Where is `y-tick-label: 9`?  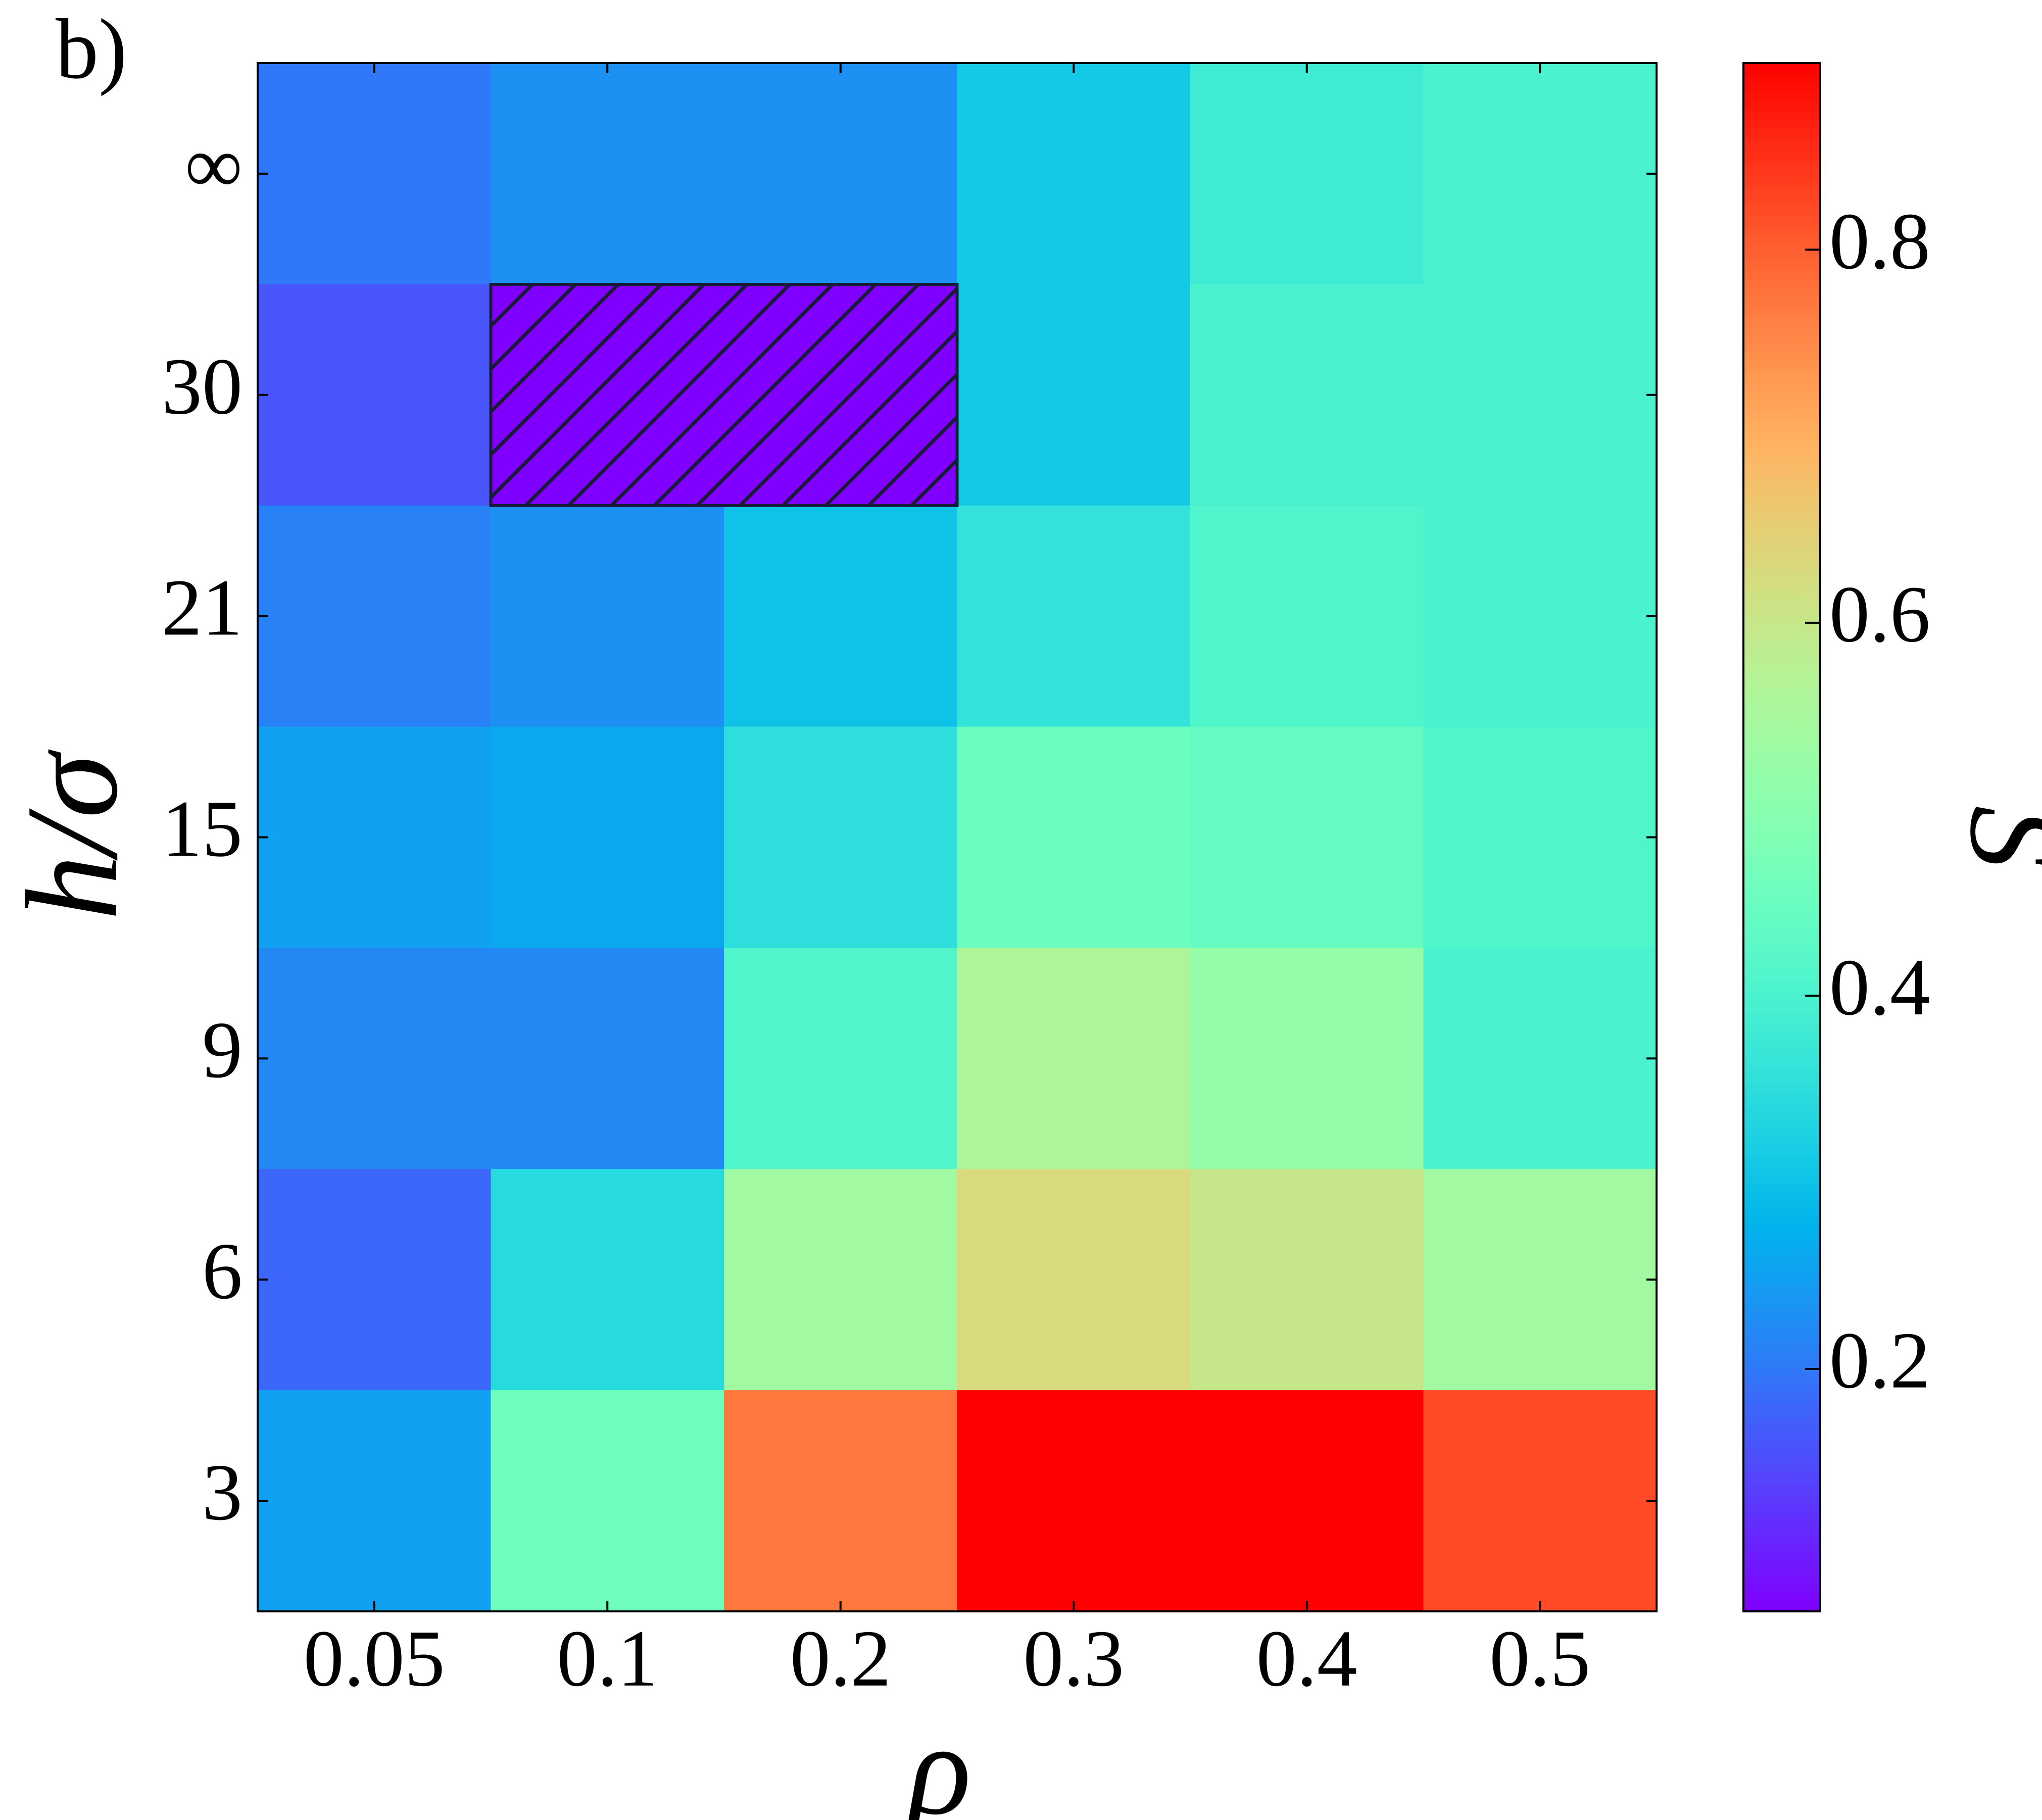
y-tick-label: 9 is located at coordinates (222, 1050).